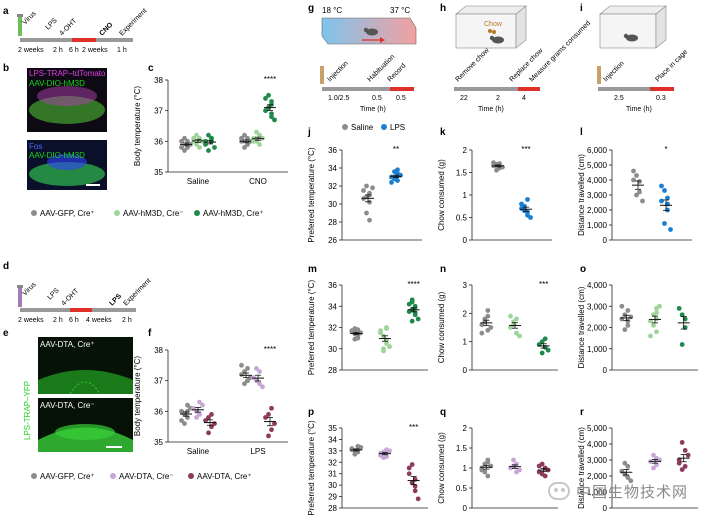  Describe the element at coordinates (491, 109) in the screenshot. I see `xlabel: Time (h)` at that location.